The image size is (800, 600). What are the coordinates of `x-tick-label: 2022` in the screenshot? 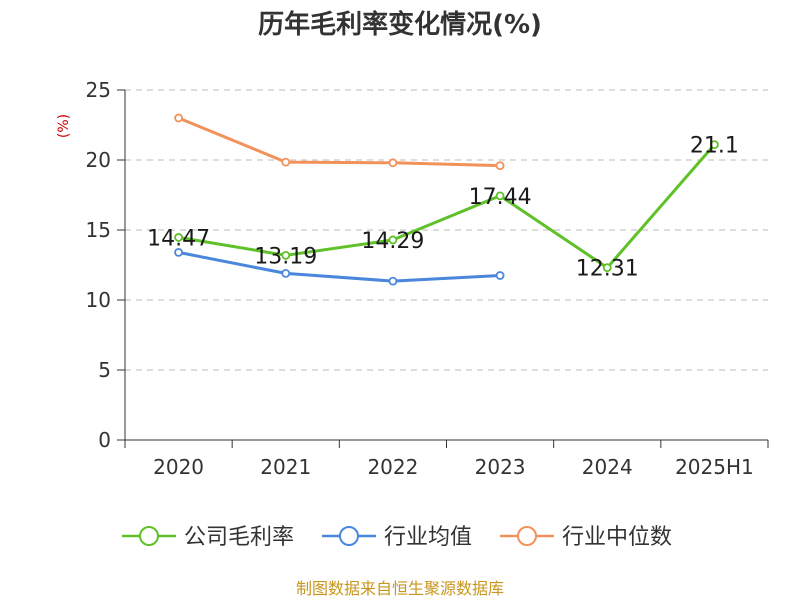 It's located at (392, 467).